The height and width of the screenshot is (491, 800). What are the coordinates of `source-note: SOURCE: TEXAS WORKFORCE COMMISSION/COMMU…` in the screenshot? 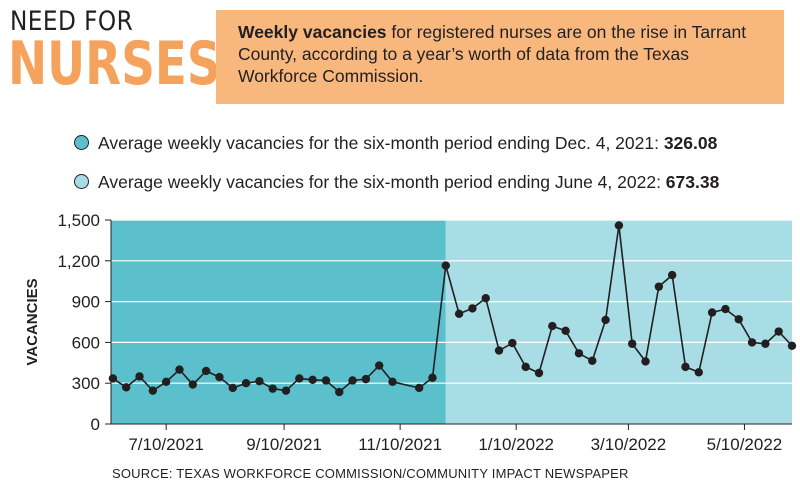 It's located at (370, 473).